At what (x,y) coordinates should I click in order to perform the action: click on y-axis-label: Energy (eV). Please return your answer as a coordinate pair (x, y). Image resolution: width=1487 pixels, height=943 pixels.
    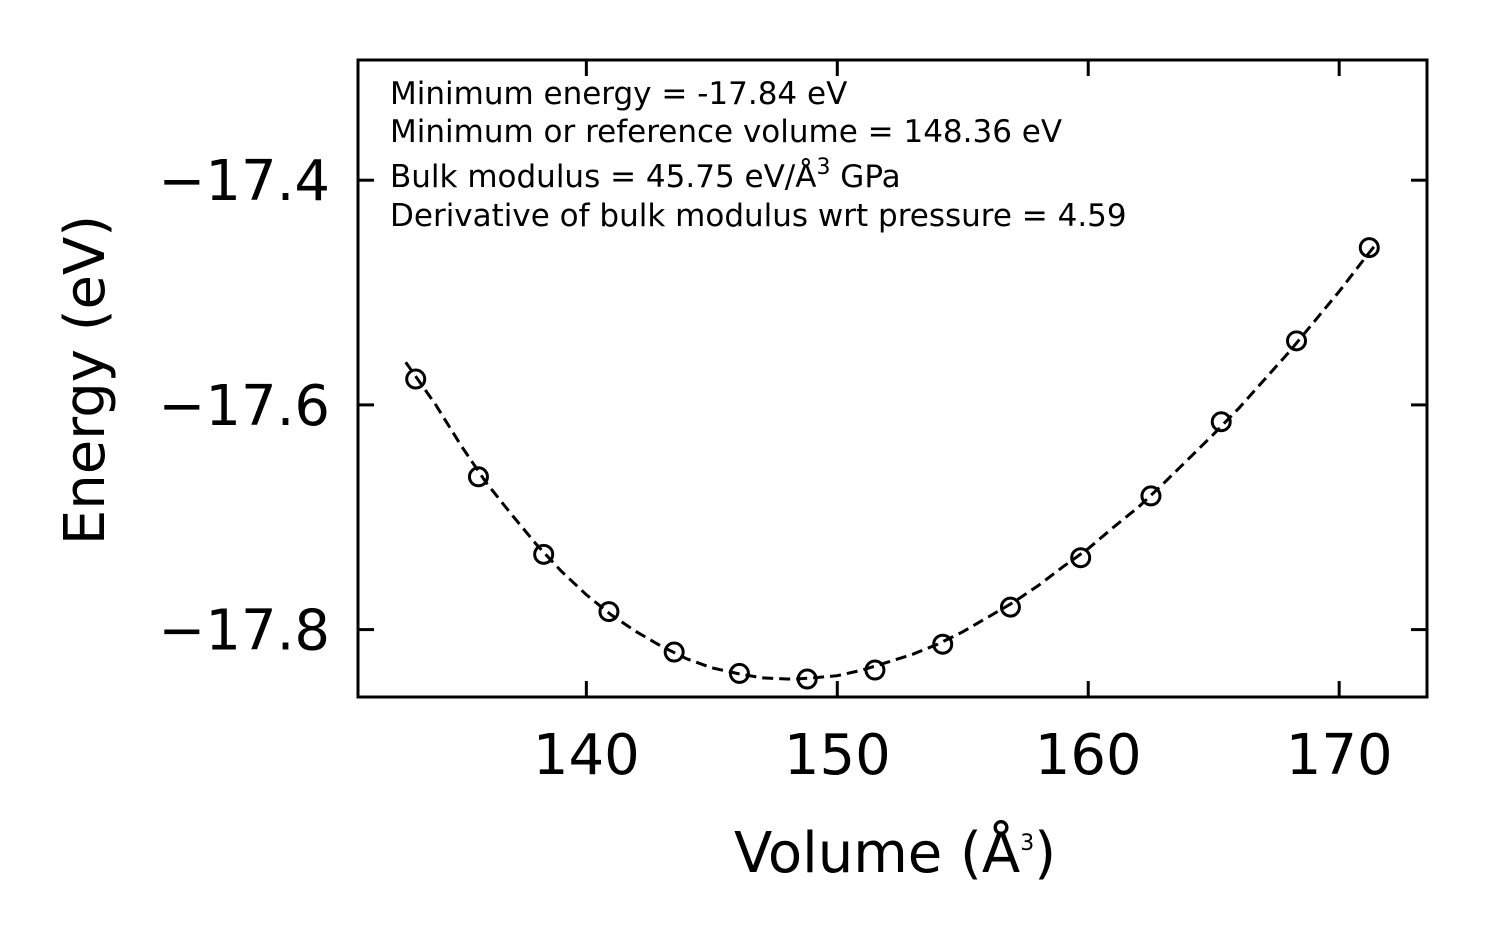
    Looking at the image, I should click on (85, 380).